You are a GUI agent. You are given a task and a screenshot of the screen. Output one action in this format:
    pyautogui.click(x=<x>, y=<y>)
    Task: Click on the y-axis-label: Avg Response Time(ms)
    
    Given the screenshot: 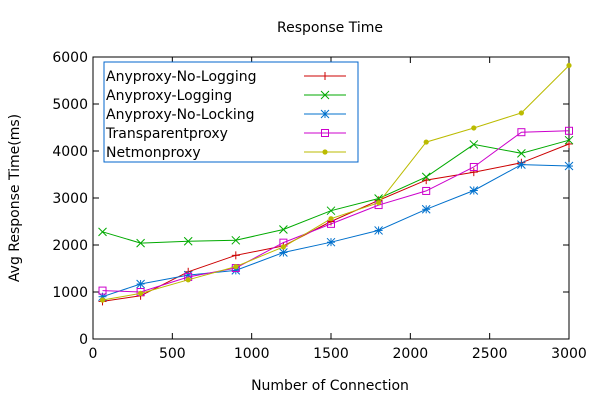 What is the action you would take?
    pyautogui.click(x=15, y=198)
    